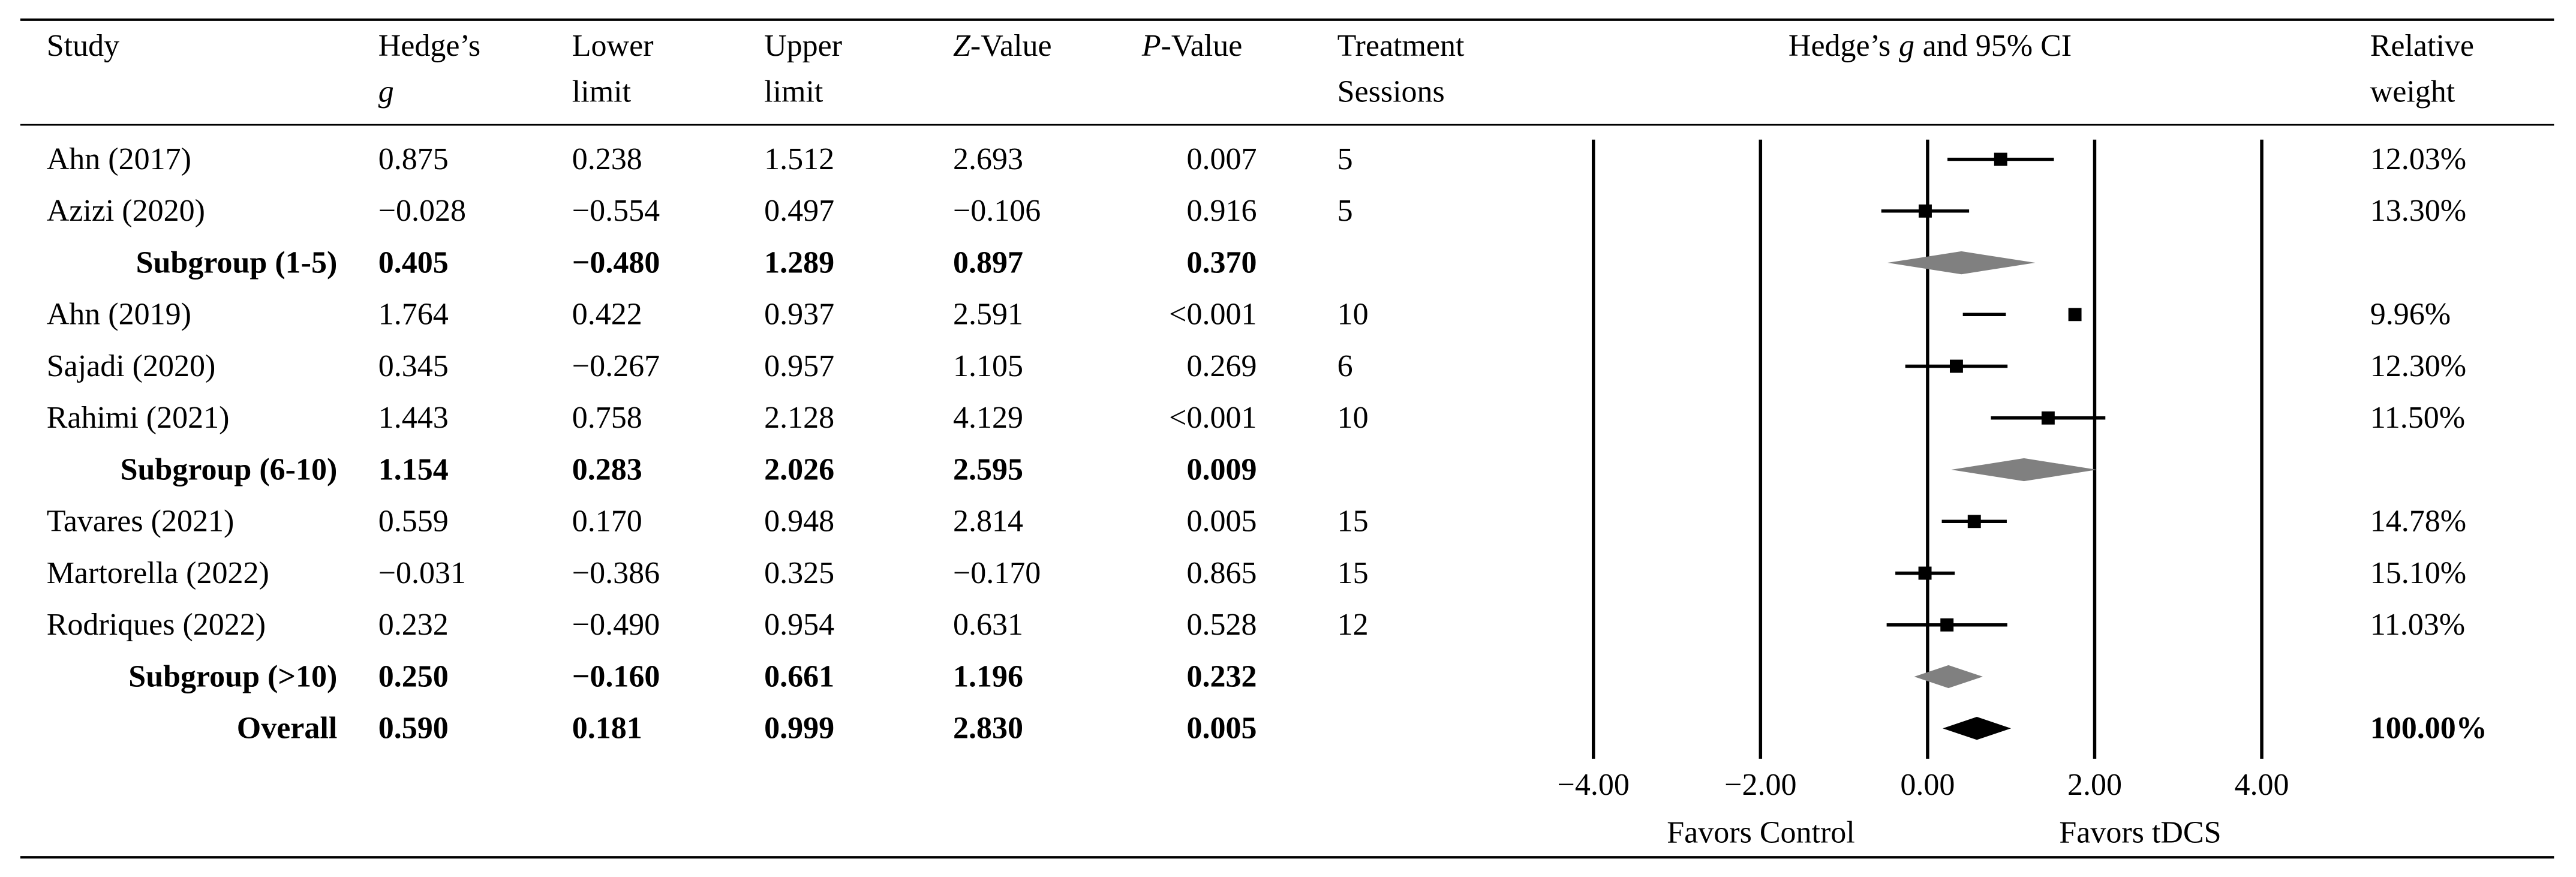 The height and width of the screenshot is (877, 2576). Describe the element at coordinates (158, 573) in the screenshot. I see `study-name: Martorella (2022)` at that location.